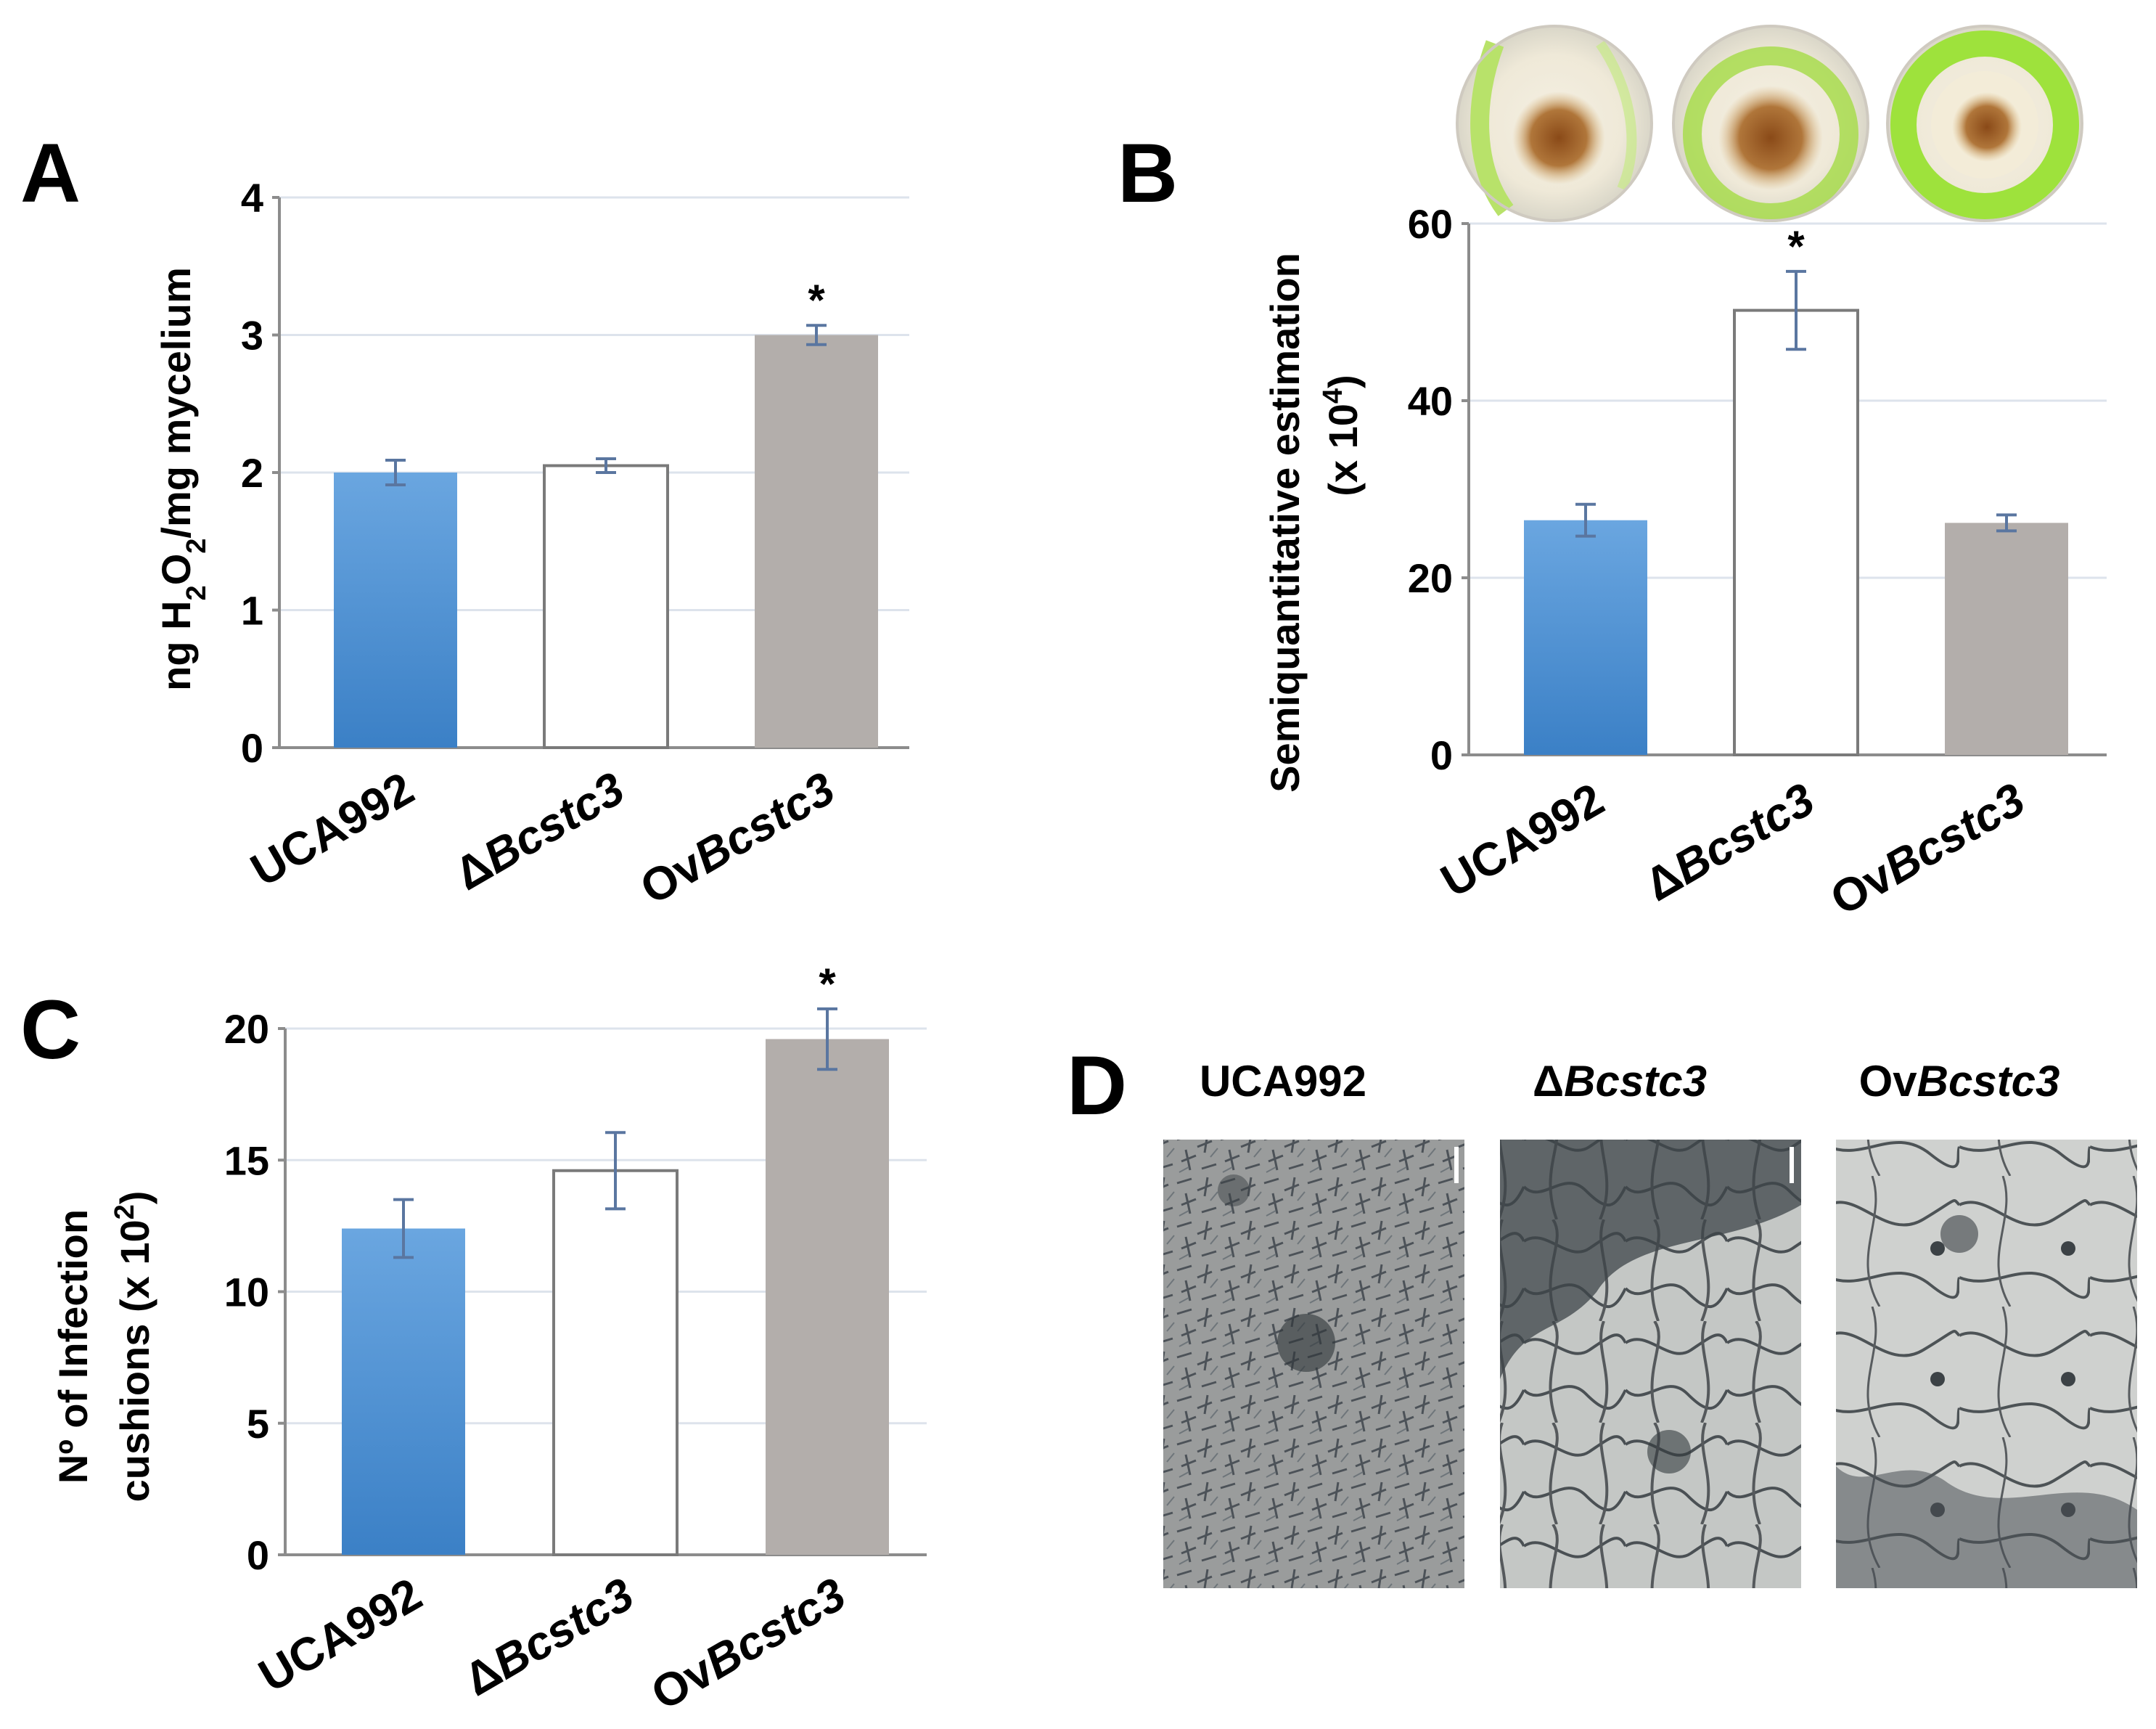  Describe the element at coordinates (252, 748) in the screenshot. I see `chart-a-tick-label: 0` at that location.